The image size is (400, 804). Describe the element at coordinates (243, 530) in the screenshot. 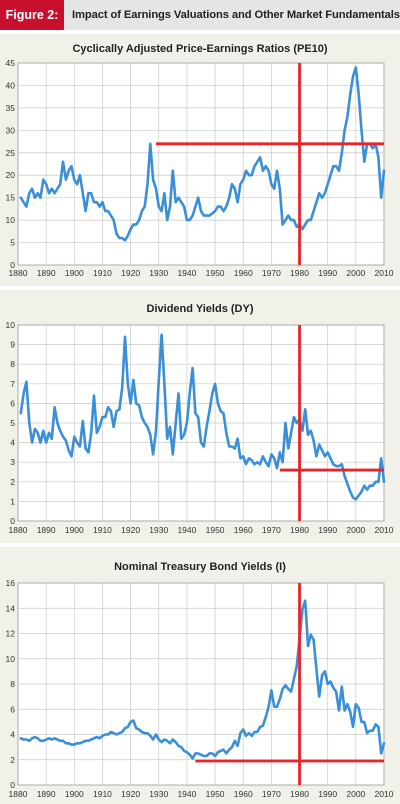

I see `x-tick-label-dividend-yields: 1960` at that location.